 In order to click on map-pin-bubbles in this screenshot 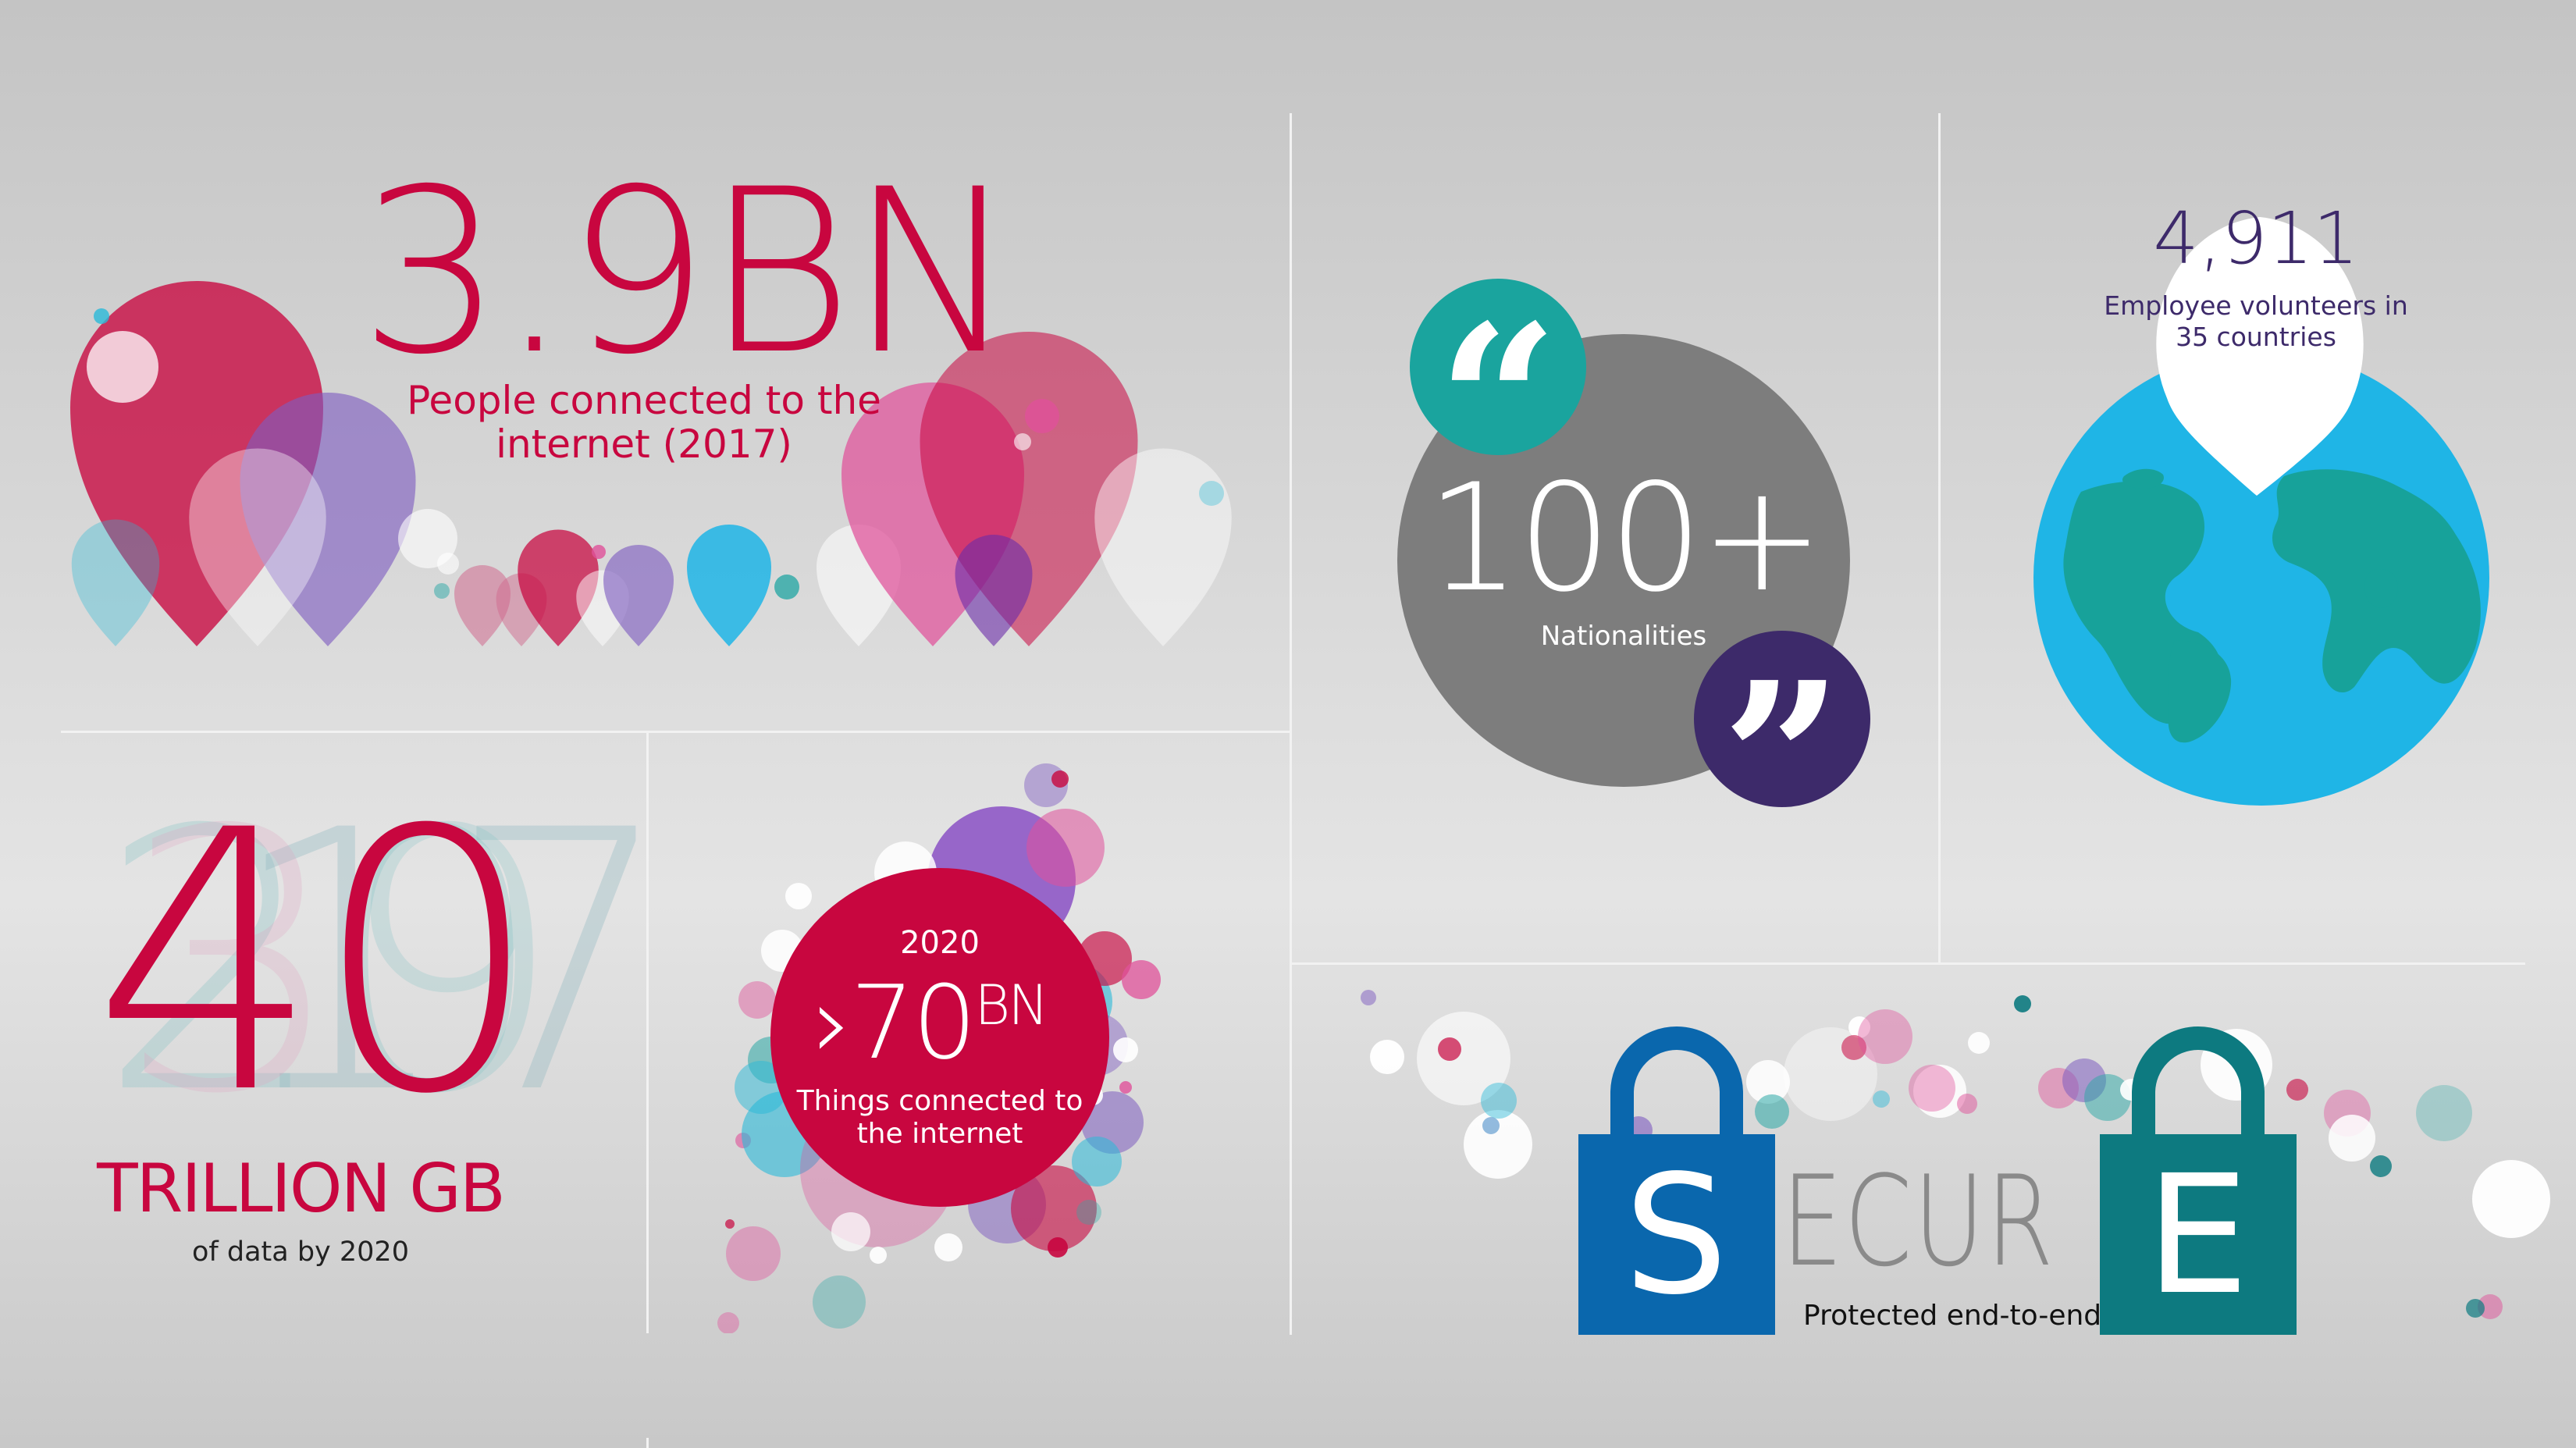, I will do `click(651, 463)`.